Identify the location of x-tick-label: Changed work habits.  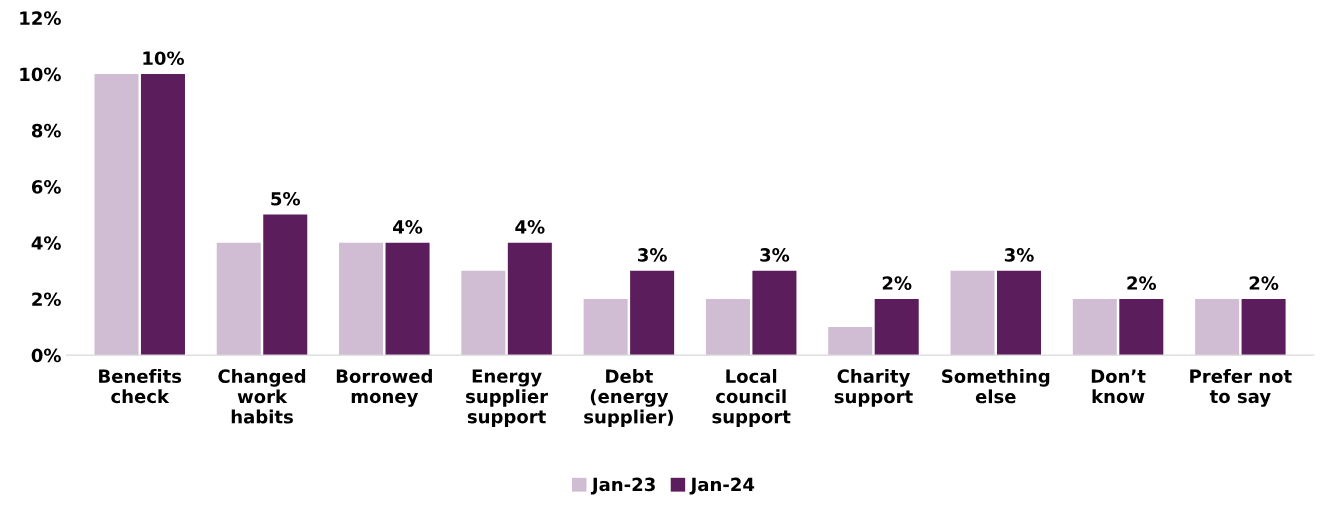
(262, 396).